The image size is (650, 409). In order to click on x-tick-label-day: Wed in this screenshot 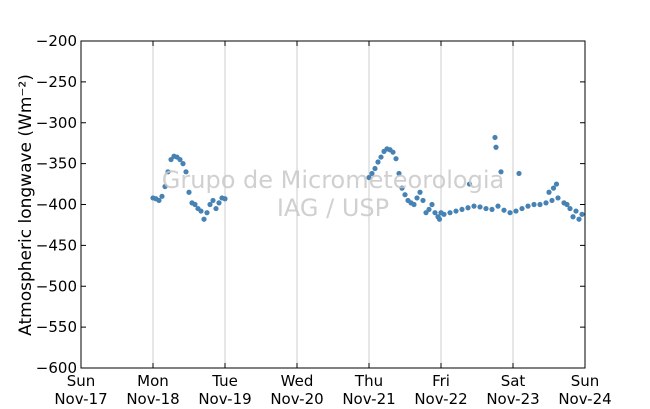, I will do `click(297, 381)`.